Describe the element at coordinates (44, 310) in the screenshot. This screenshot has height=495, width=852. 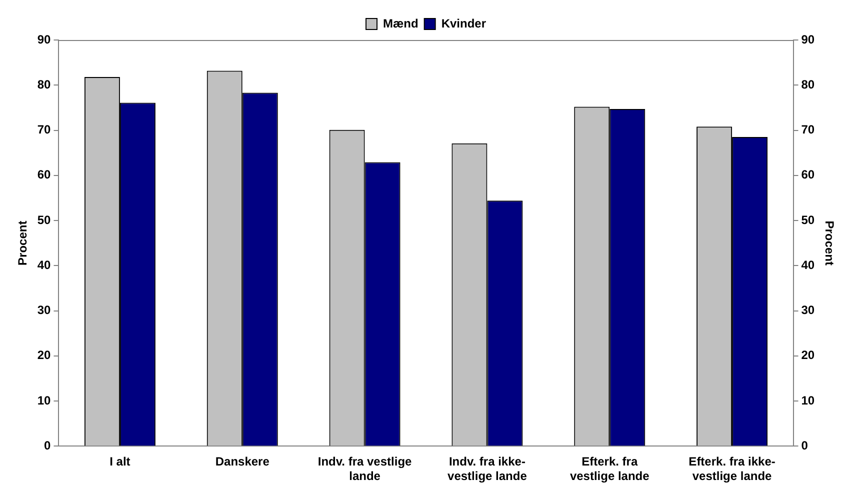
I see `y-tick-label: 30` at that location.